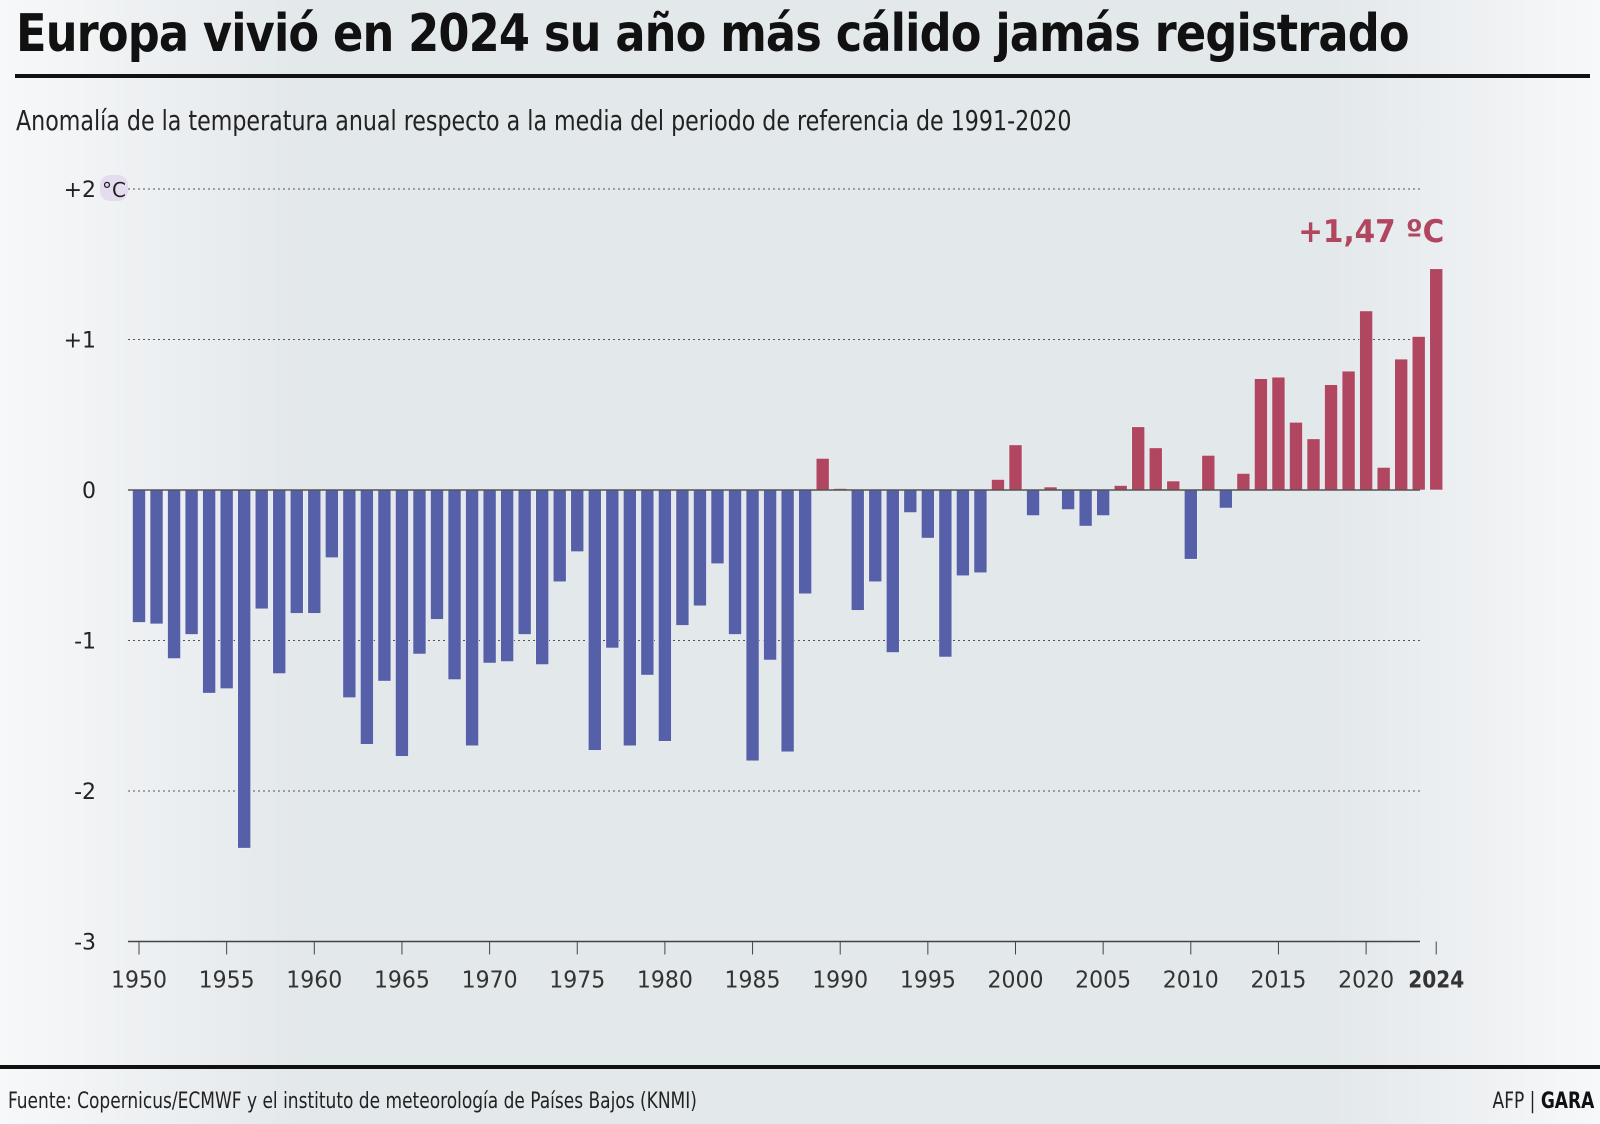  Describe the element at coordinates (227, 981) in the screenshot. I see `x-tick-label: 1955` at that location.